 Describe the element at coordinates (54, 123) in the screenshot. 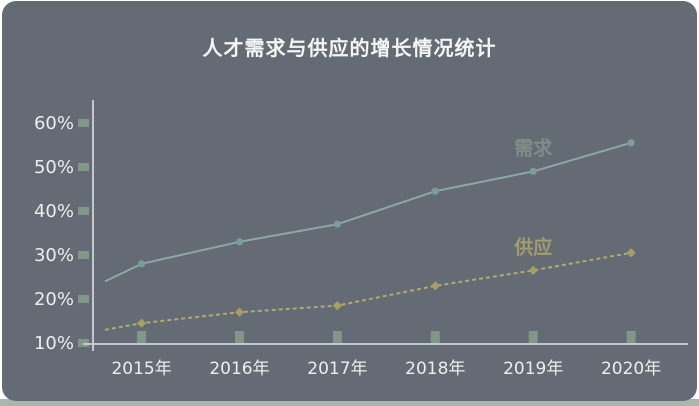

I see `y-axis-label: 60%` at that location.